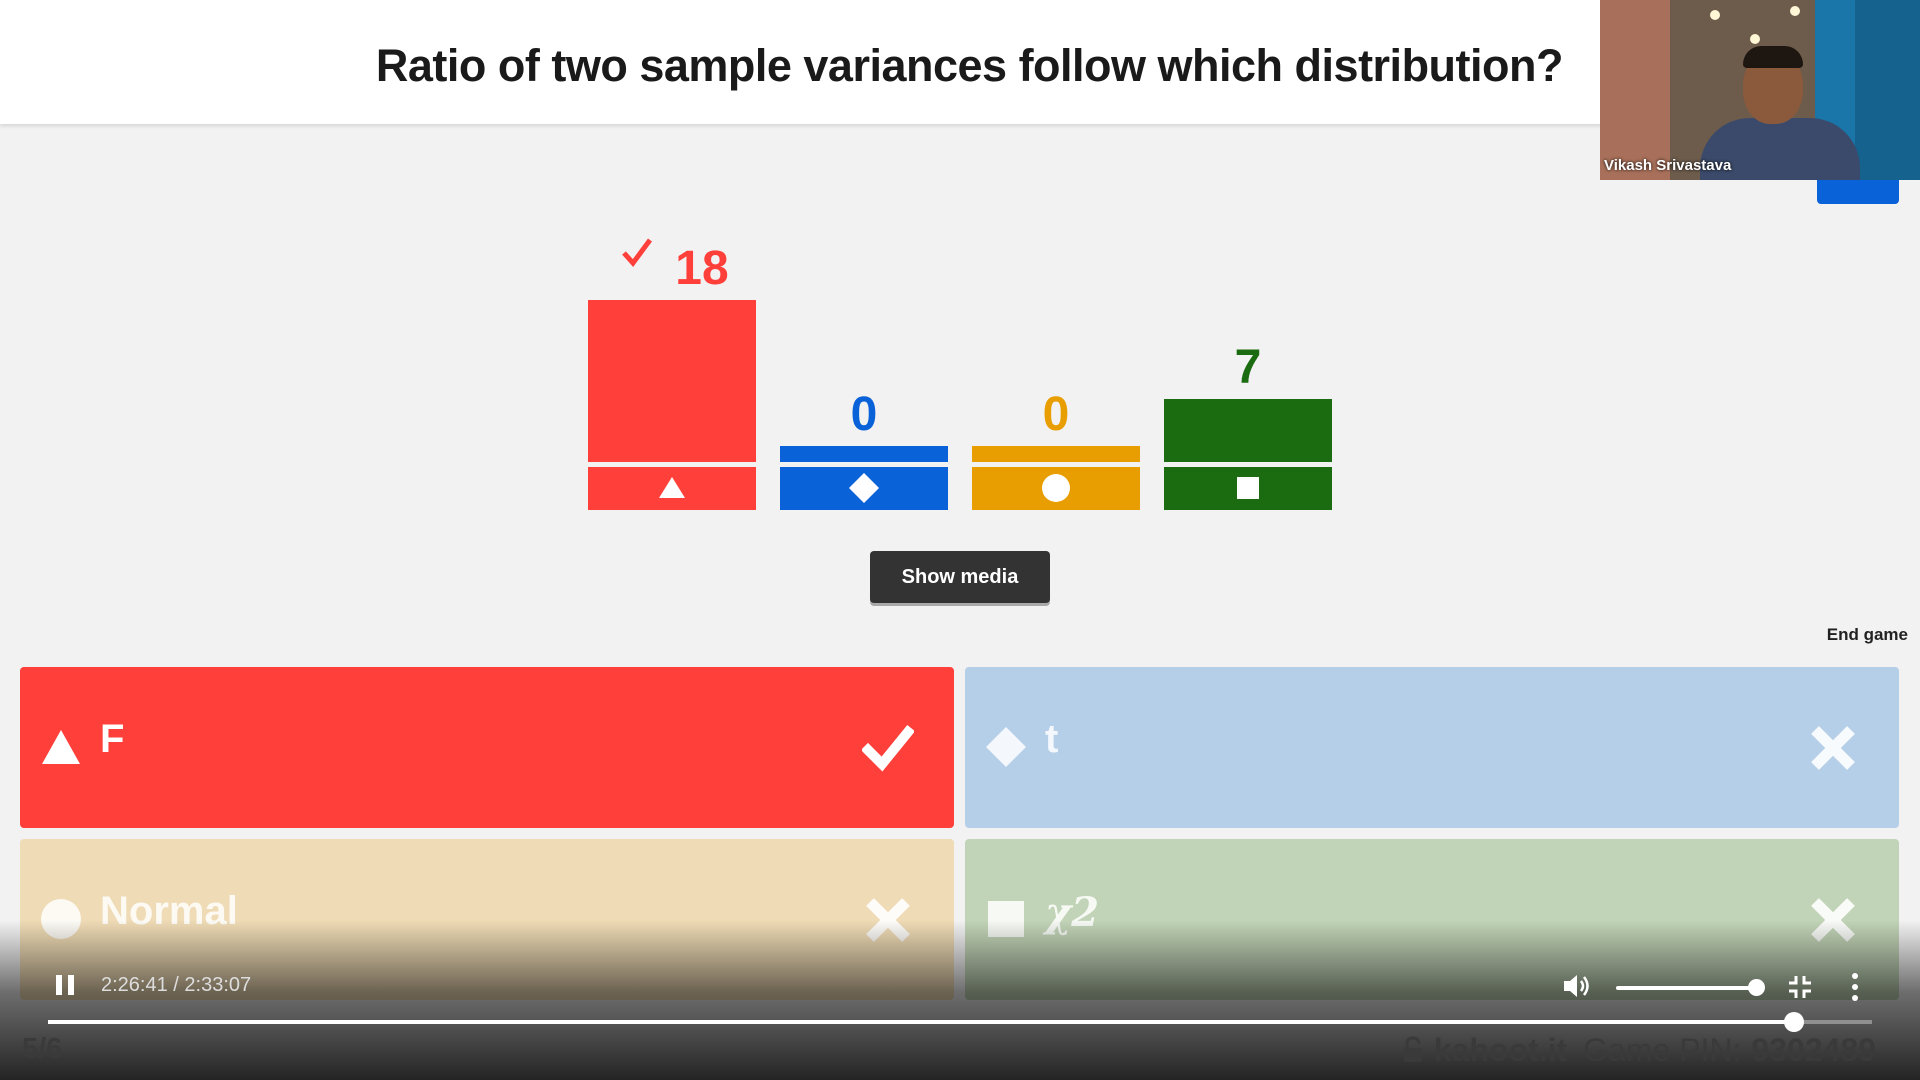  Describe the element at coordinates (1780, 149) in the screenshot. I see `webcam-person-body` at that location.